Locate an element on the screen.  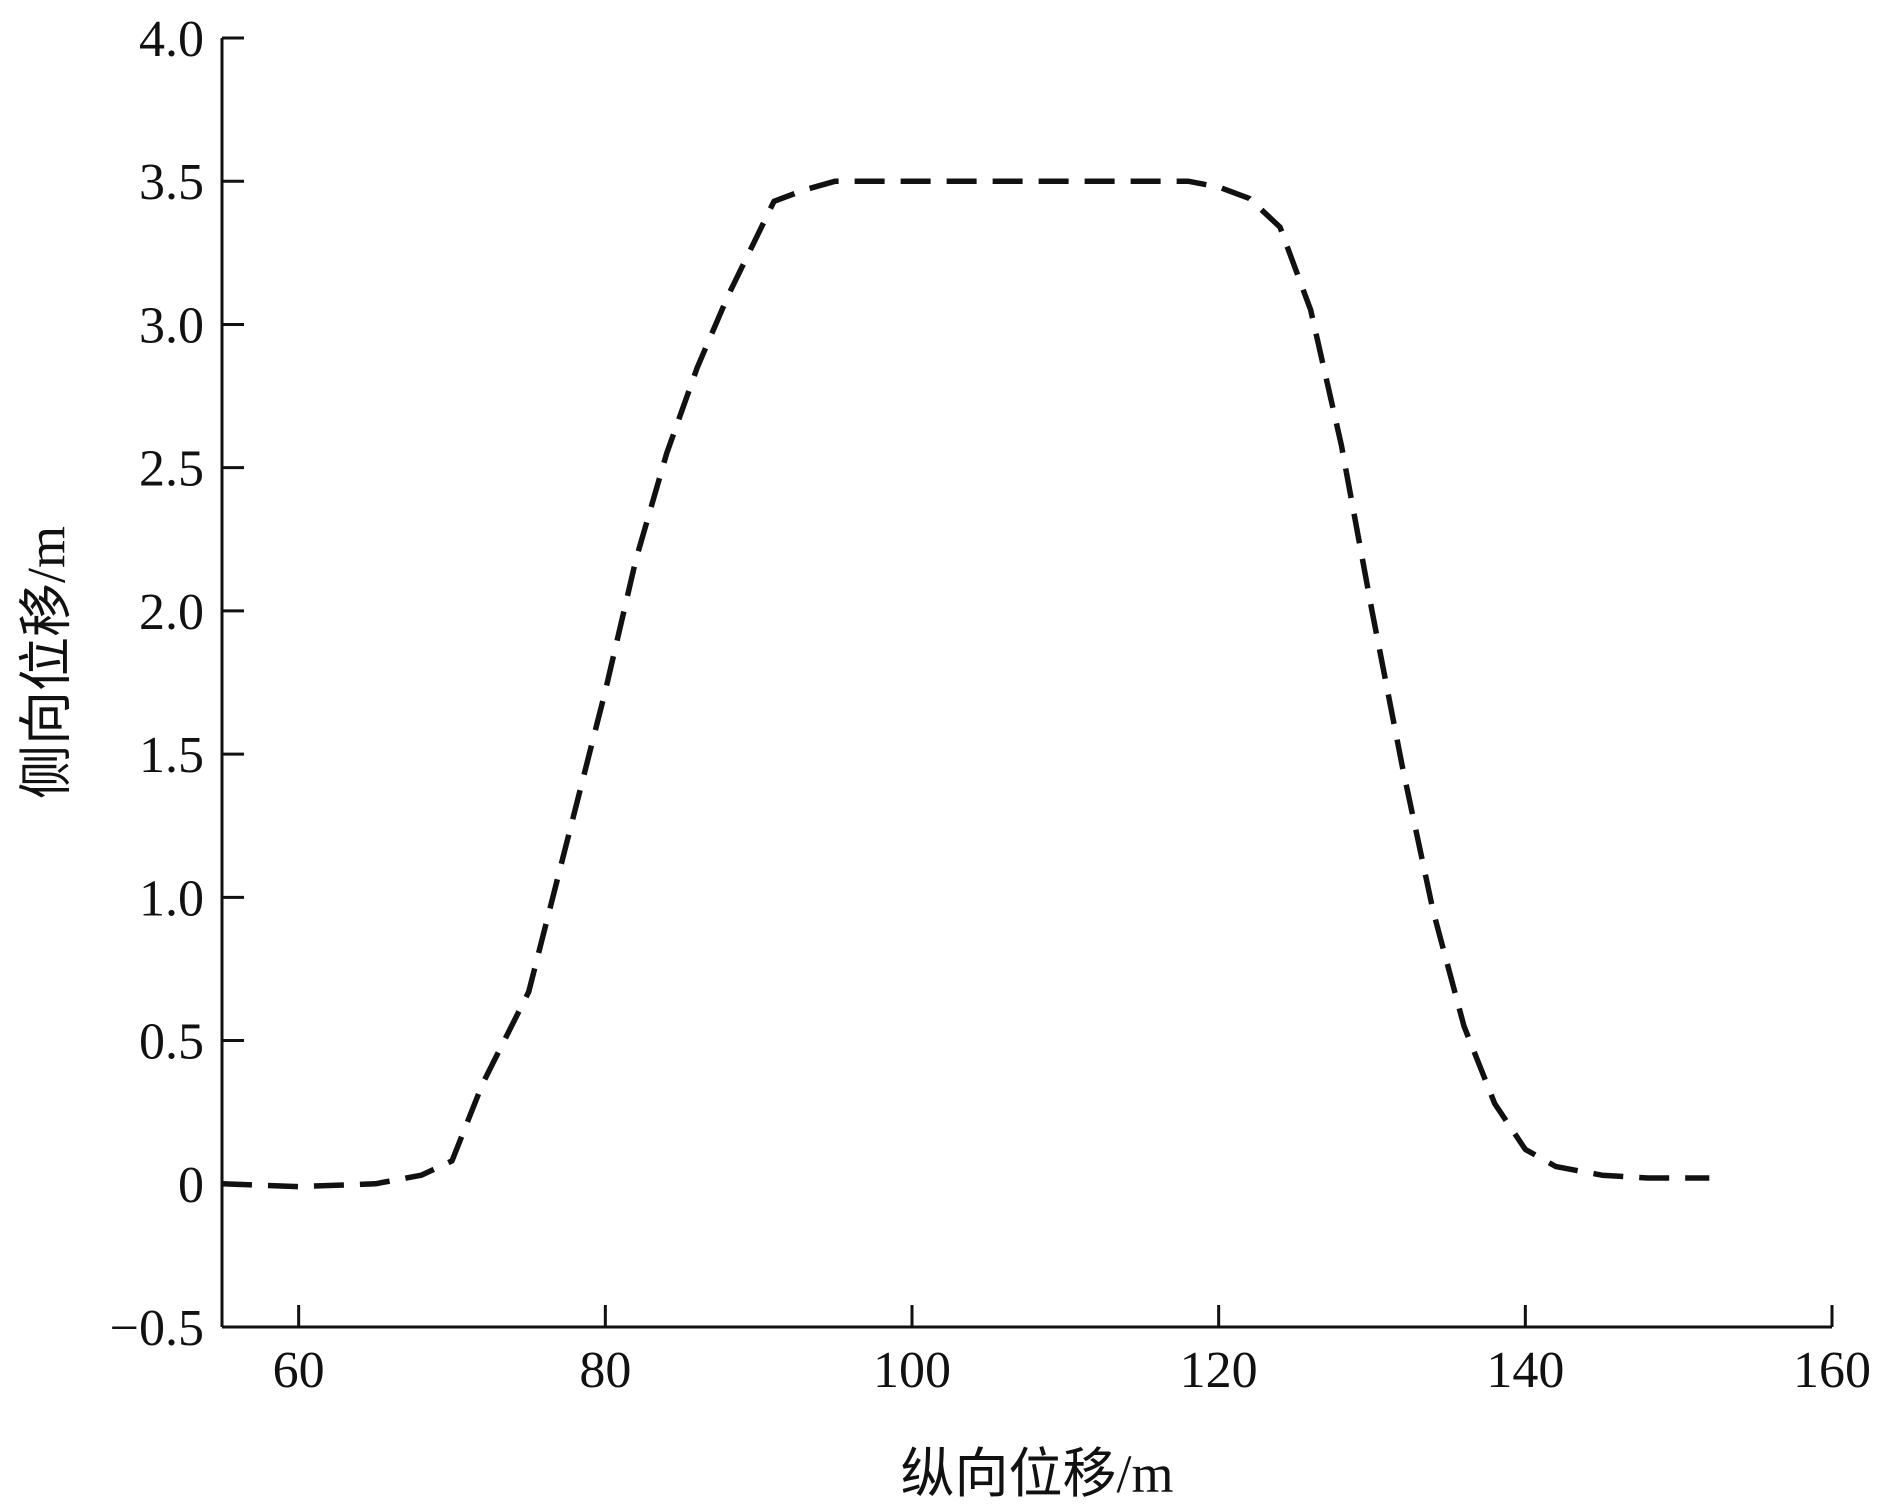
x-tick-label: 60 is located at coordinates (299, 1370).